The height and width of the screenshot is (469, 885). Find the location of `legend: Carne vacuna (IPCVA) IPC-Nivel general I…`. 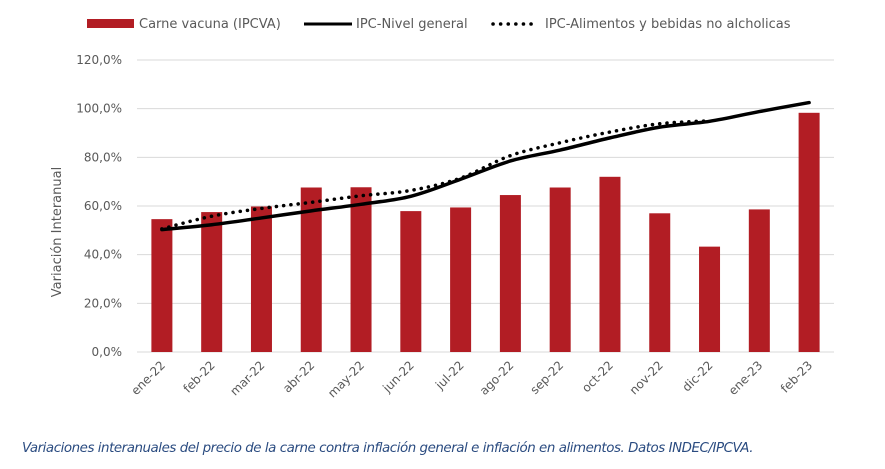

legend: Carne vacuna (IPCVA) IPC-Nivel general I… is located at coordinates (439, 24).